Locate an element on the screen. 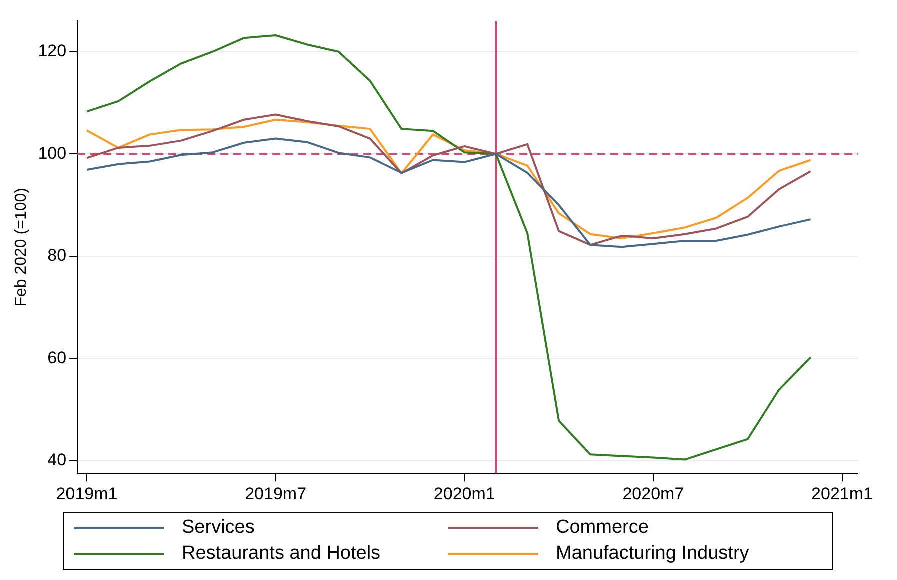  y-tick-label: 60 is located at coordinates (57, 358).